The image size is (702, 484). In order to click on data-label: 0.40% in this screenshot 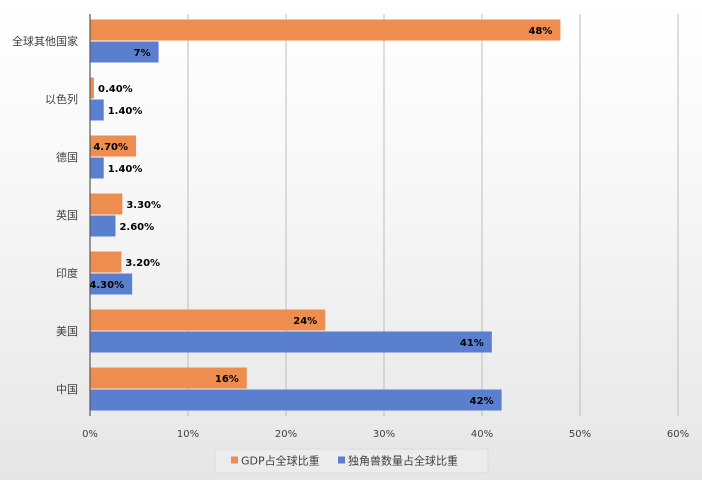, I will do `click(115, 89)`.